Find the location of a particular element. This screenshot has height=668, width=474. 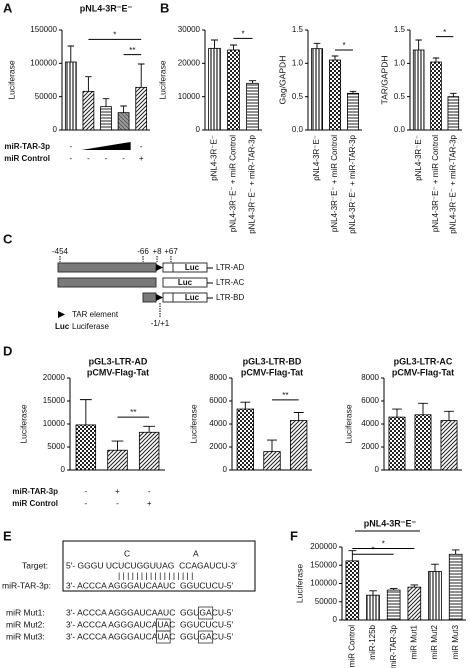

y-tick-label: 0 is located at coordinates (335, 619).